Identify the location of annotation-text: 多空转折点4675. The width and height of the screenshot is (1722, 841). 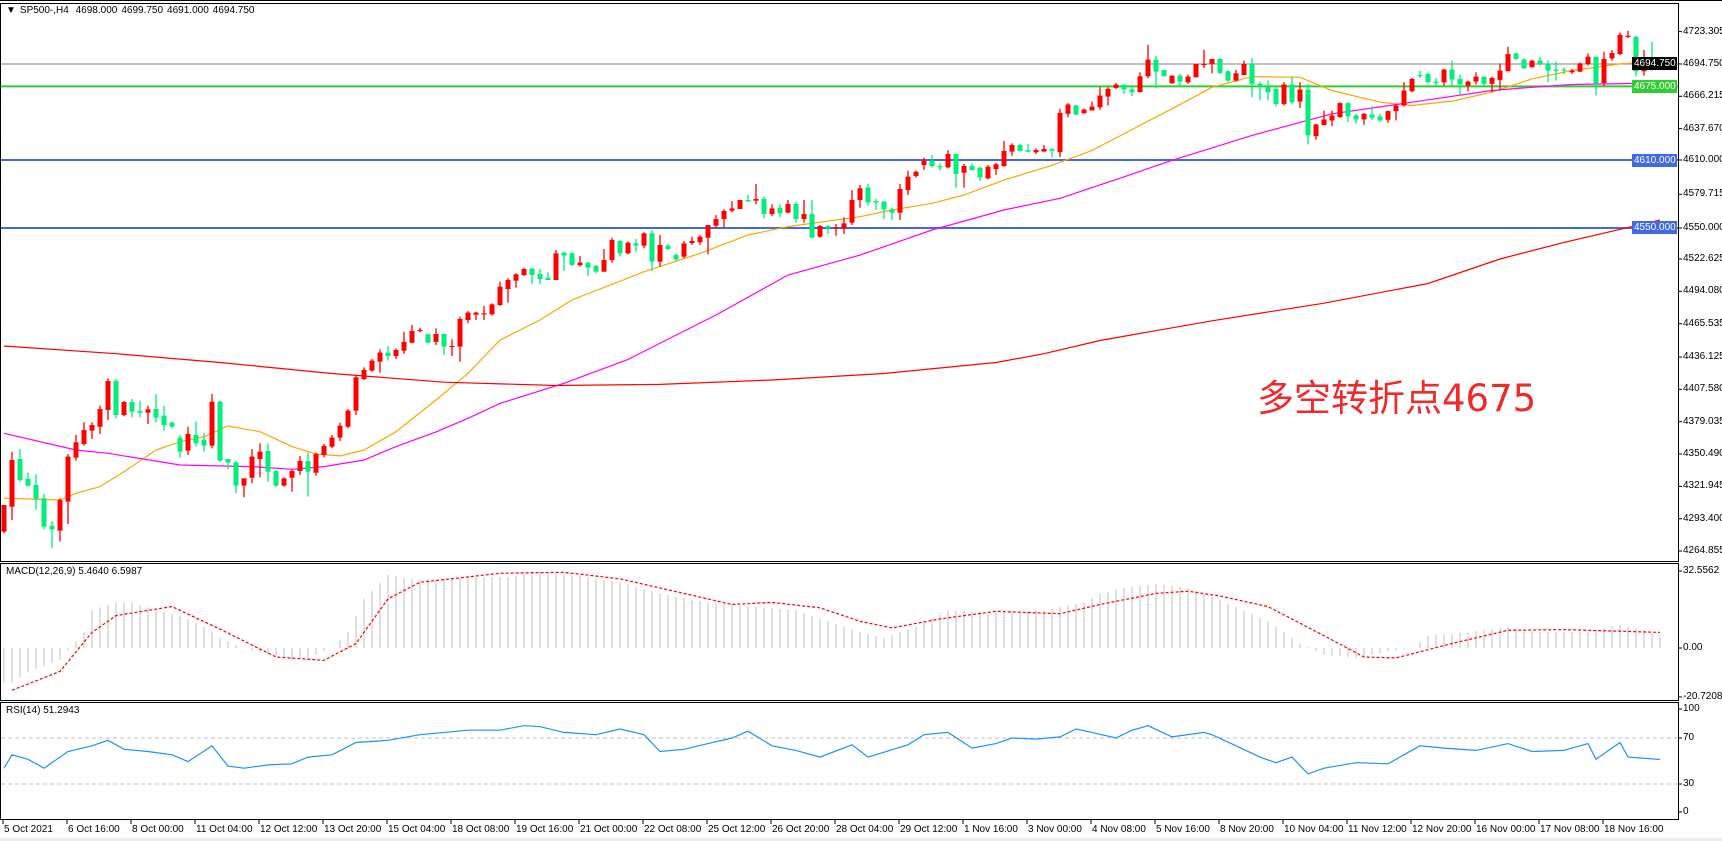
(1397, 398).